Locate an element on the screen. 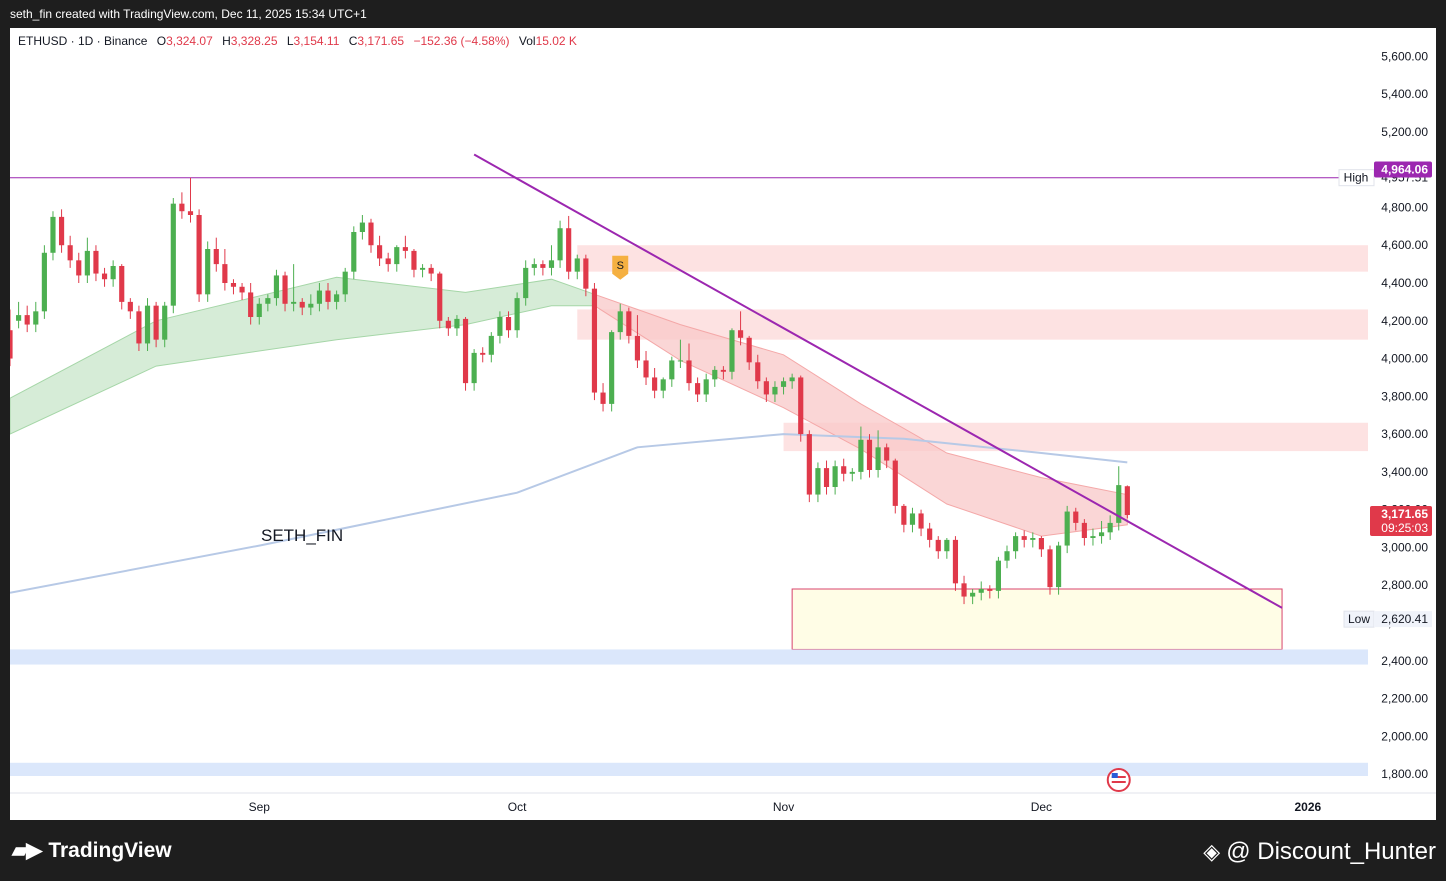  low-value-label: 2,620.41 is located at coordinates (1404, 619).